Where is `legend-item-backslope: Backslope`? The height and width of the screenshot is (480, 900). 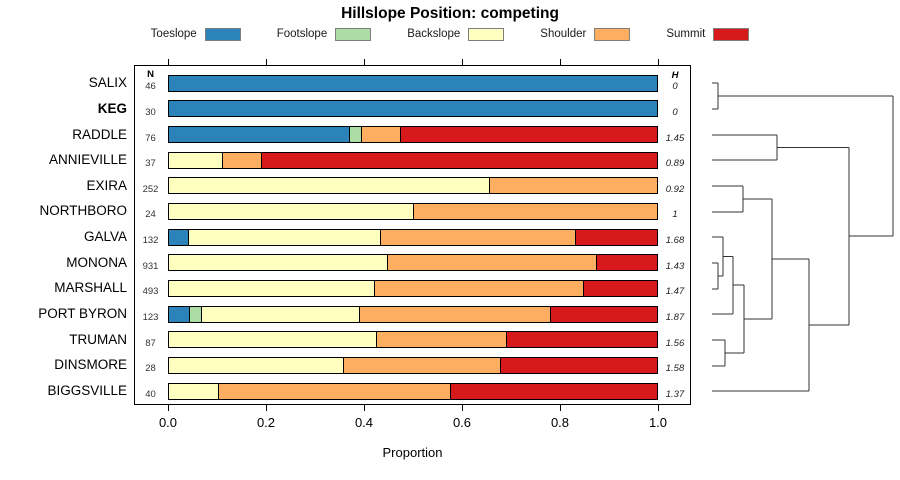 legend-item-backslope: Backslope is located at coordinates (456, 34).